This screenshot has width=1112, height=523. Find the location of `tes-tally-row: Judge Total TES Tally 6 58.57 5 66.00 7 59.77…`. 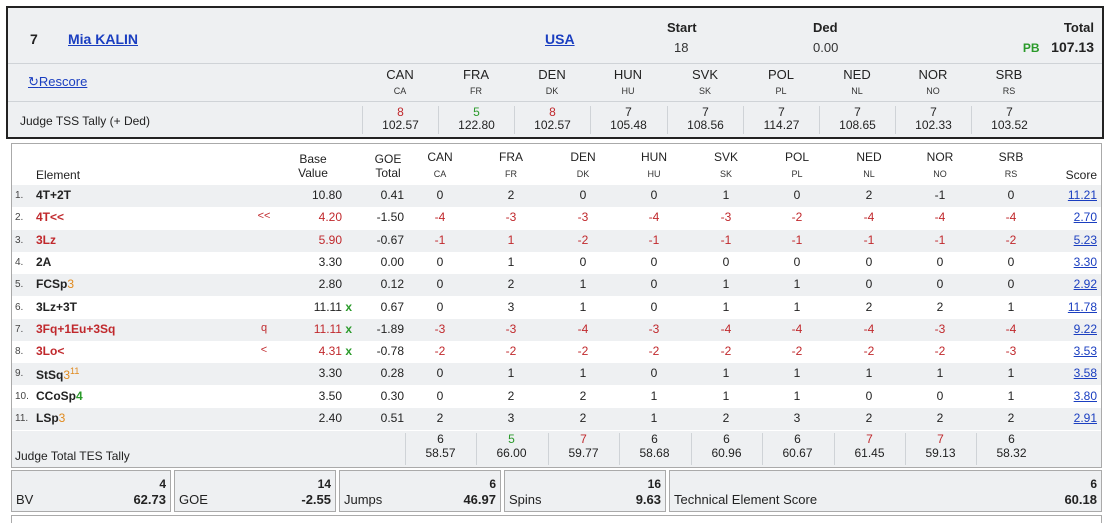

tes-tally-row: Judge Total TES Tally 6 58.57 5 66.00 7 59.77… is located at coordinates (556, 449).